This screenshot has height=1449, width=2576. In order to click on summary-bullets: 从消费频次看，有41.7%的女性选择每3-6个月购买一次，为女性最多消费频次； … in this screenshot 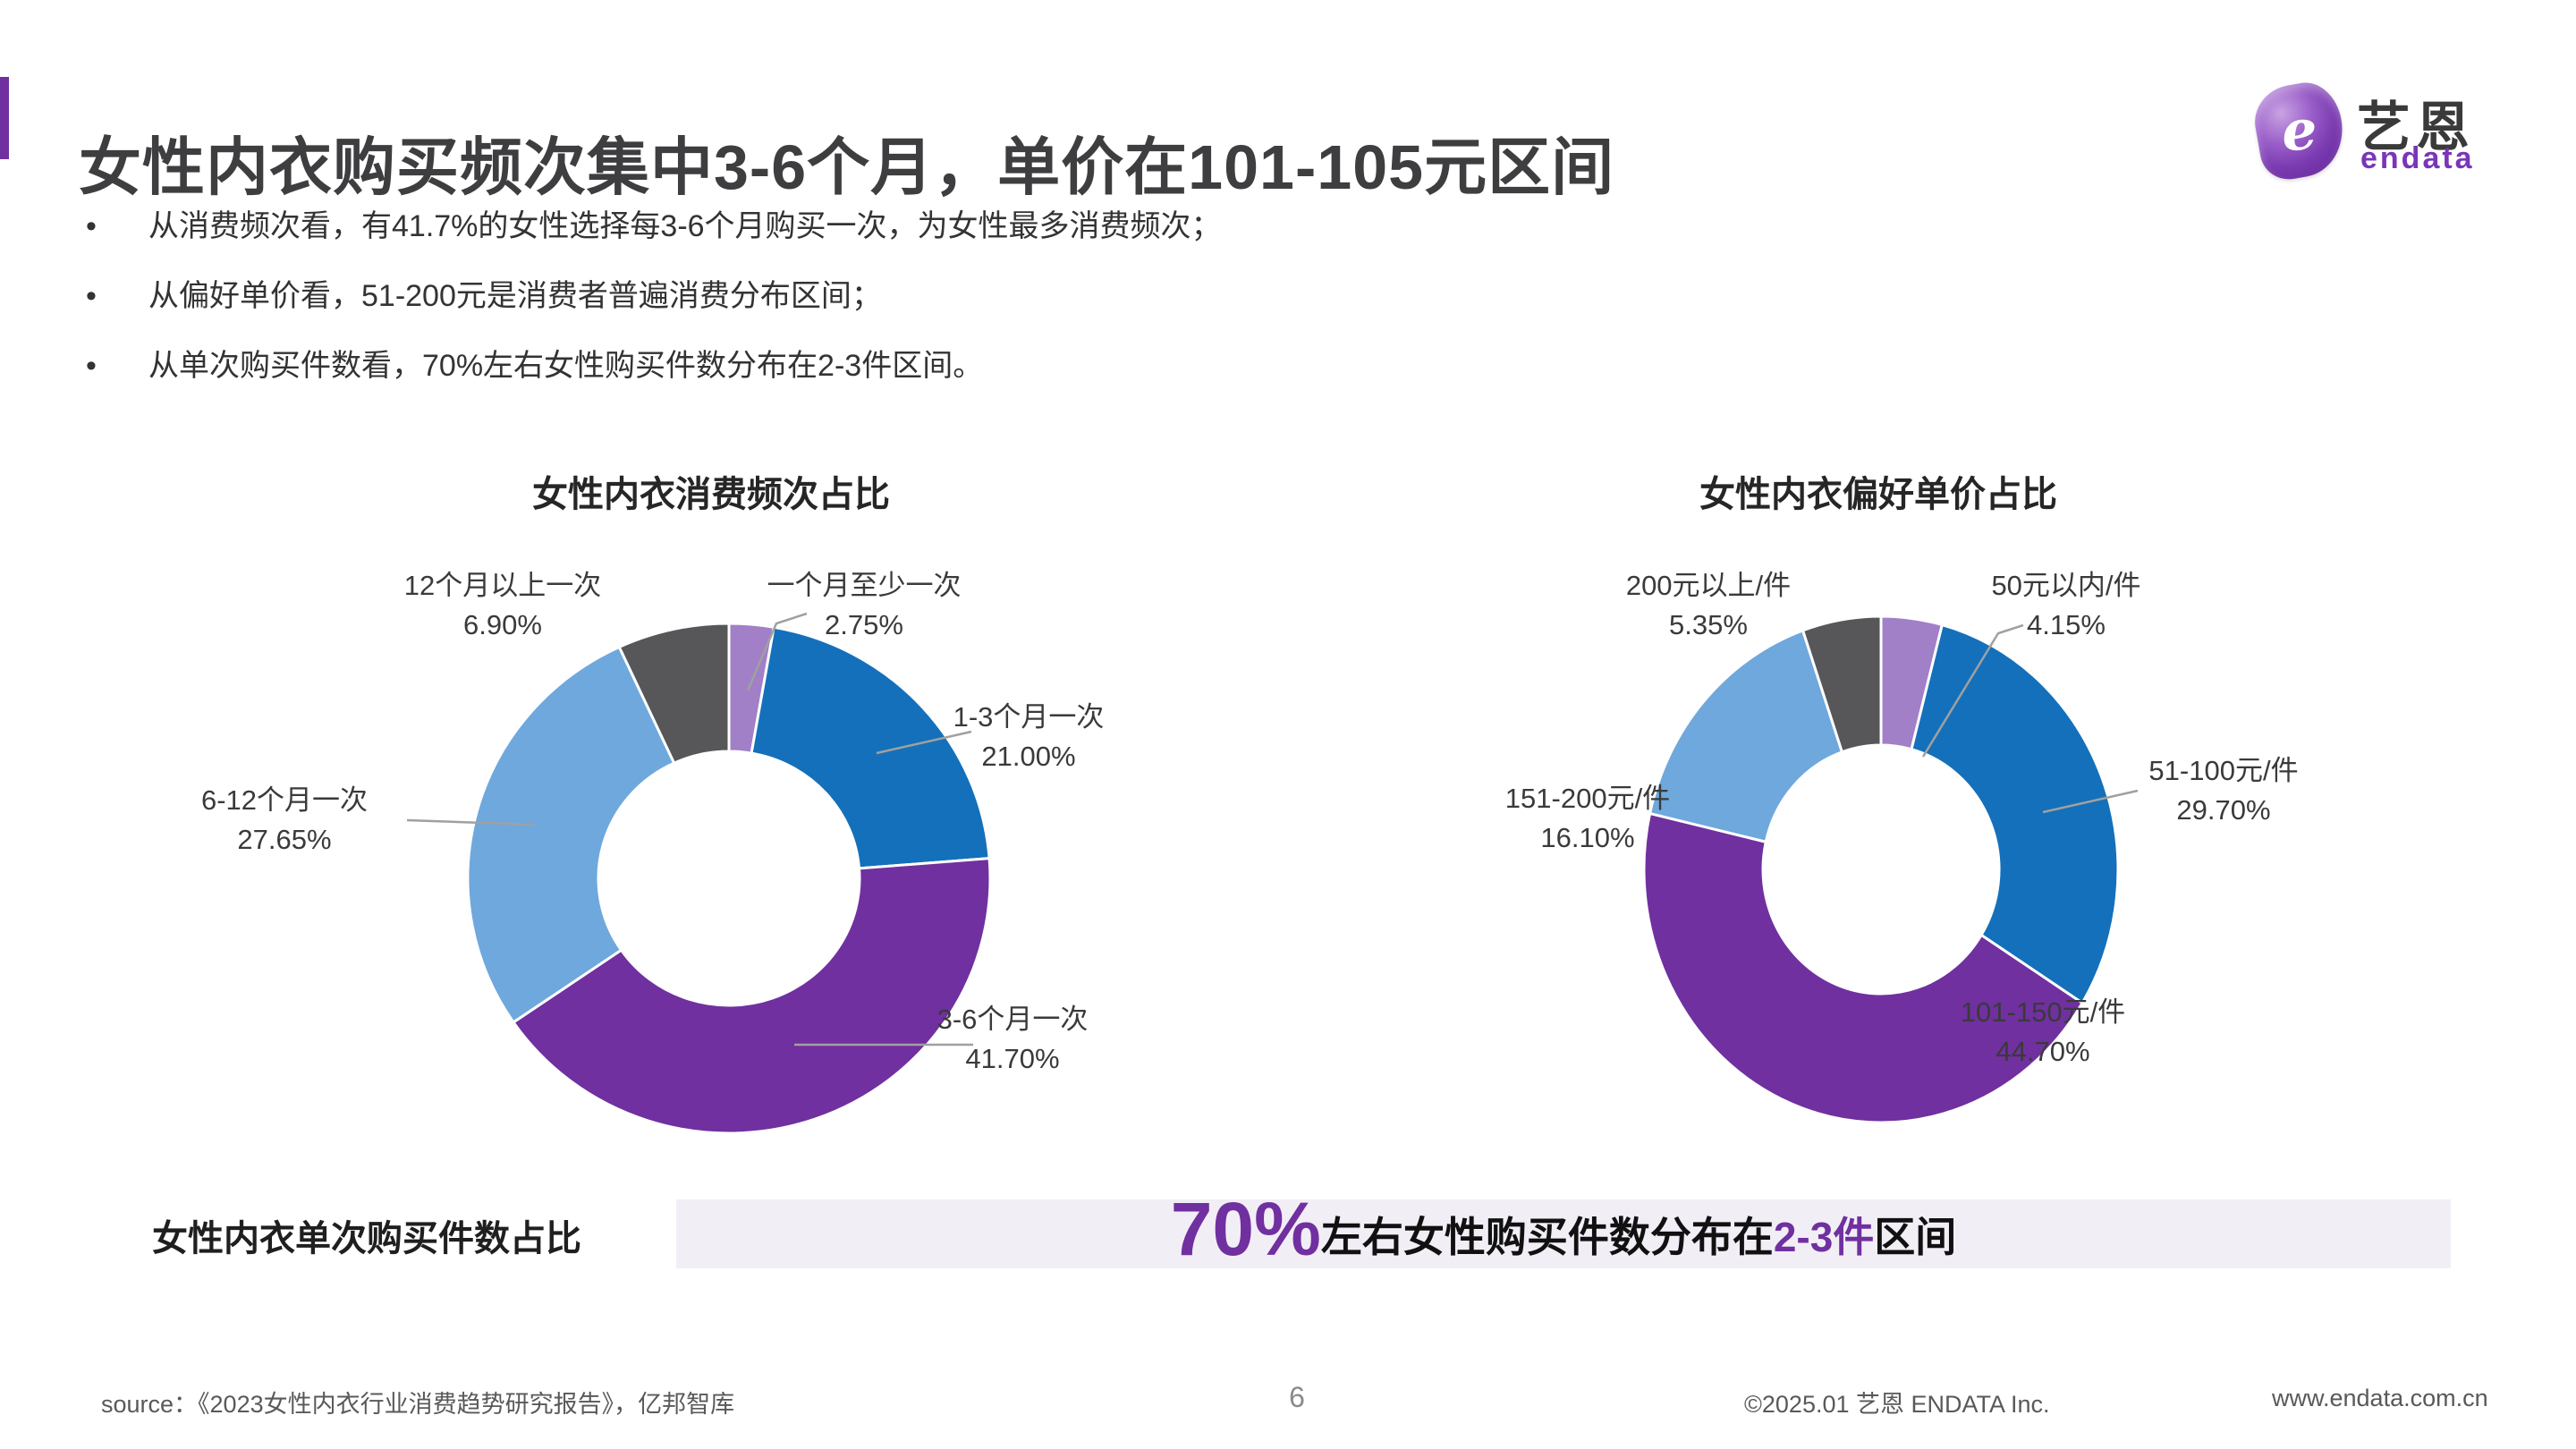, I will do `click(1159, 315)`.